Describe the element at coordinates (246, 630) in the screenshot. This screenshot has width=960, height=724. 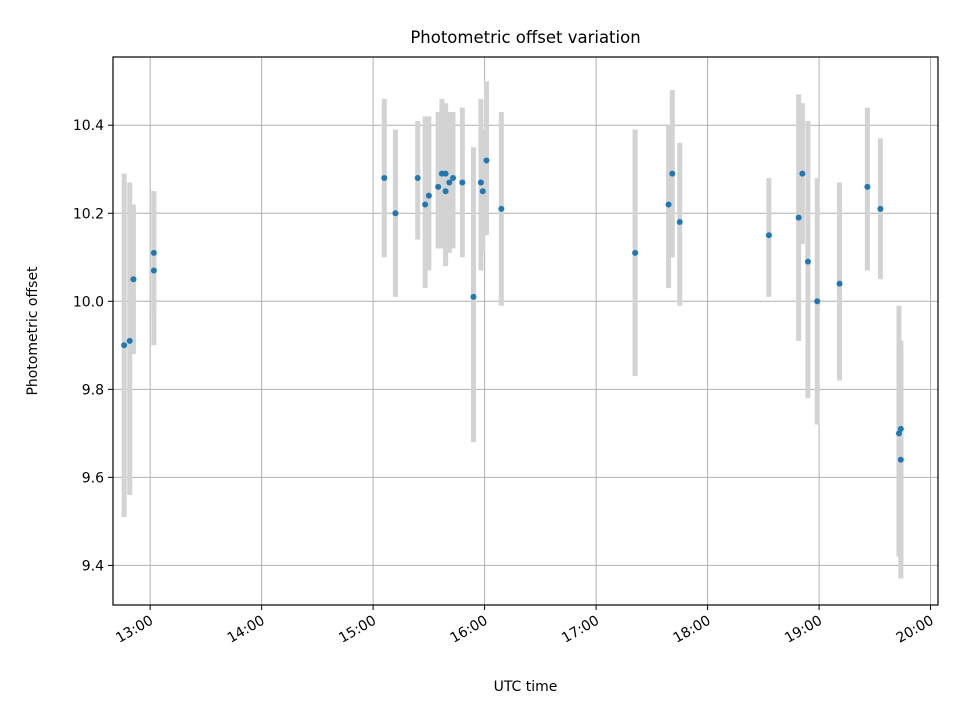
I see `x-tick-label: 14:00` at that location.